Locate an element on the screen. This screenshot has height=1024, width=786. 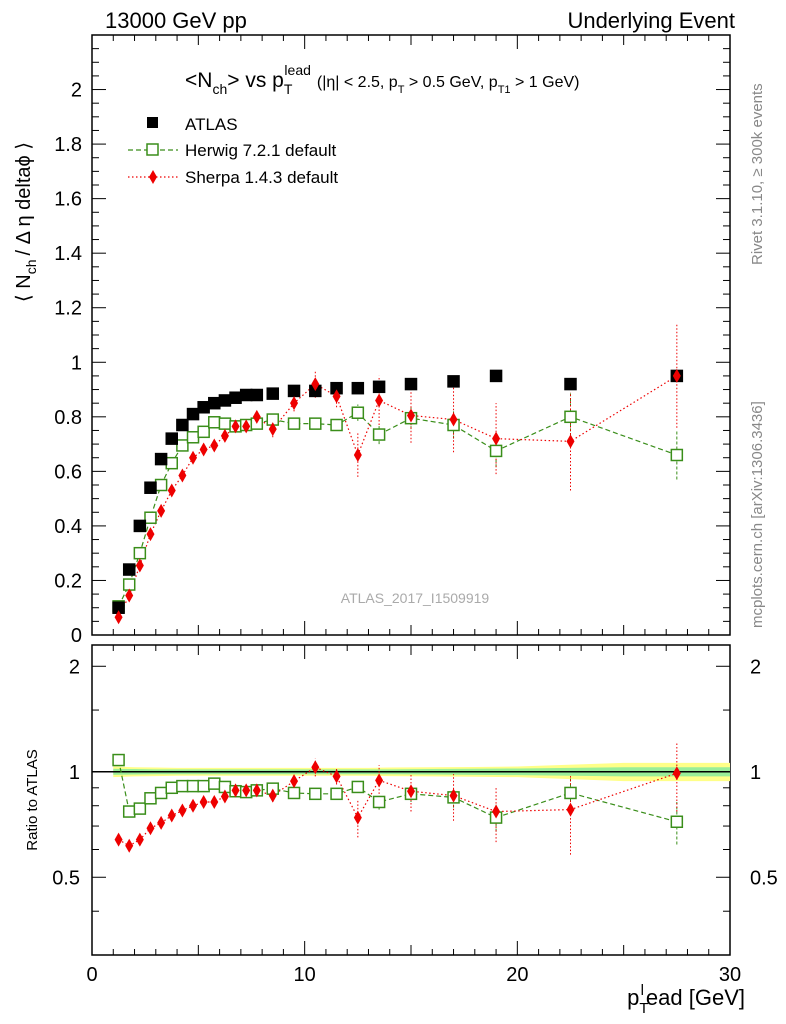
x-tick-label: 20 is located at coordinates (517, 975).